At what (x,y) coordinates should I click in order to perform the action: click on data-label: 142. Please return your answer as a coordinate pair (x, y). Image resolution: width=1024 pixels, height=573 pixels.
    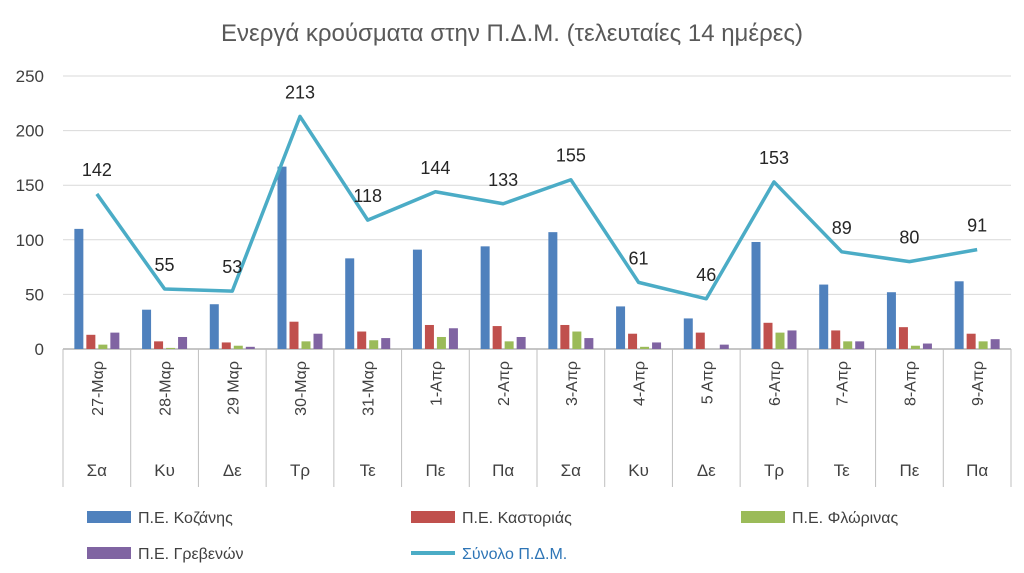
    Looking at the image, I should click on (97, 170).